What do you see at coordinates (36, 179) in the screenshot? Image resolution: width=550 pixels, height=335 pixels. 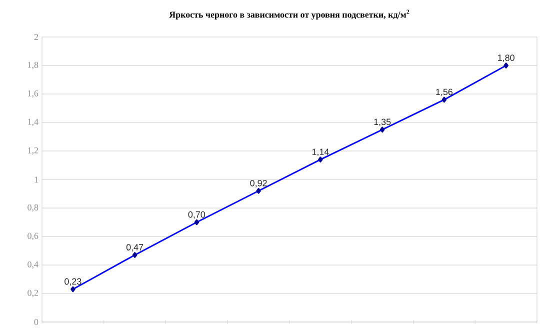 I see `y-tick-label: 1` at bounding box center [36, 179].